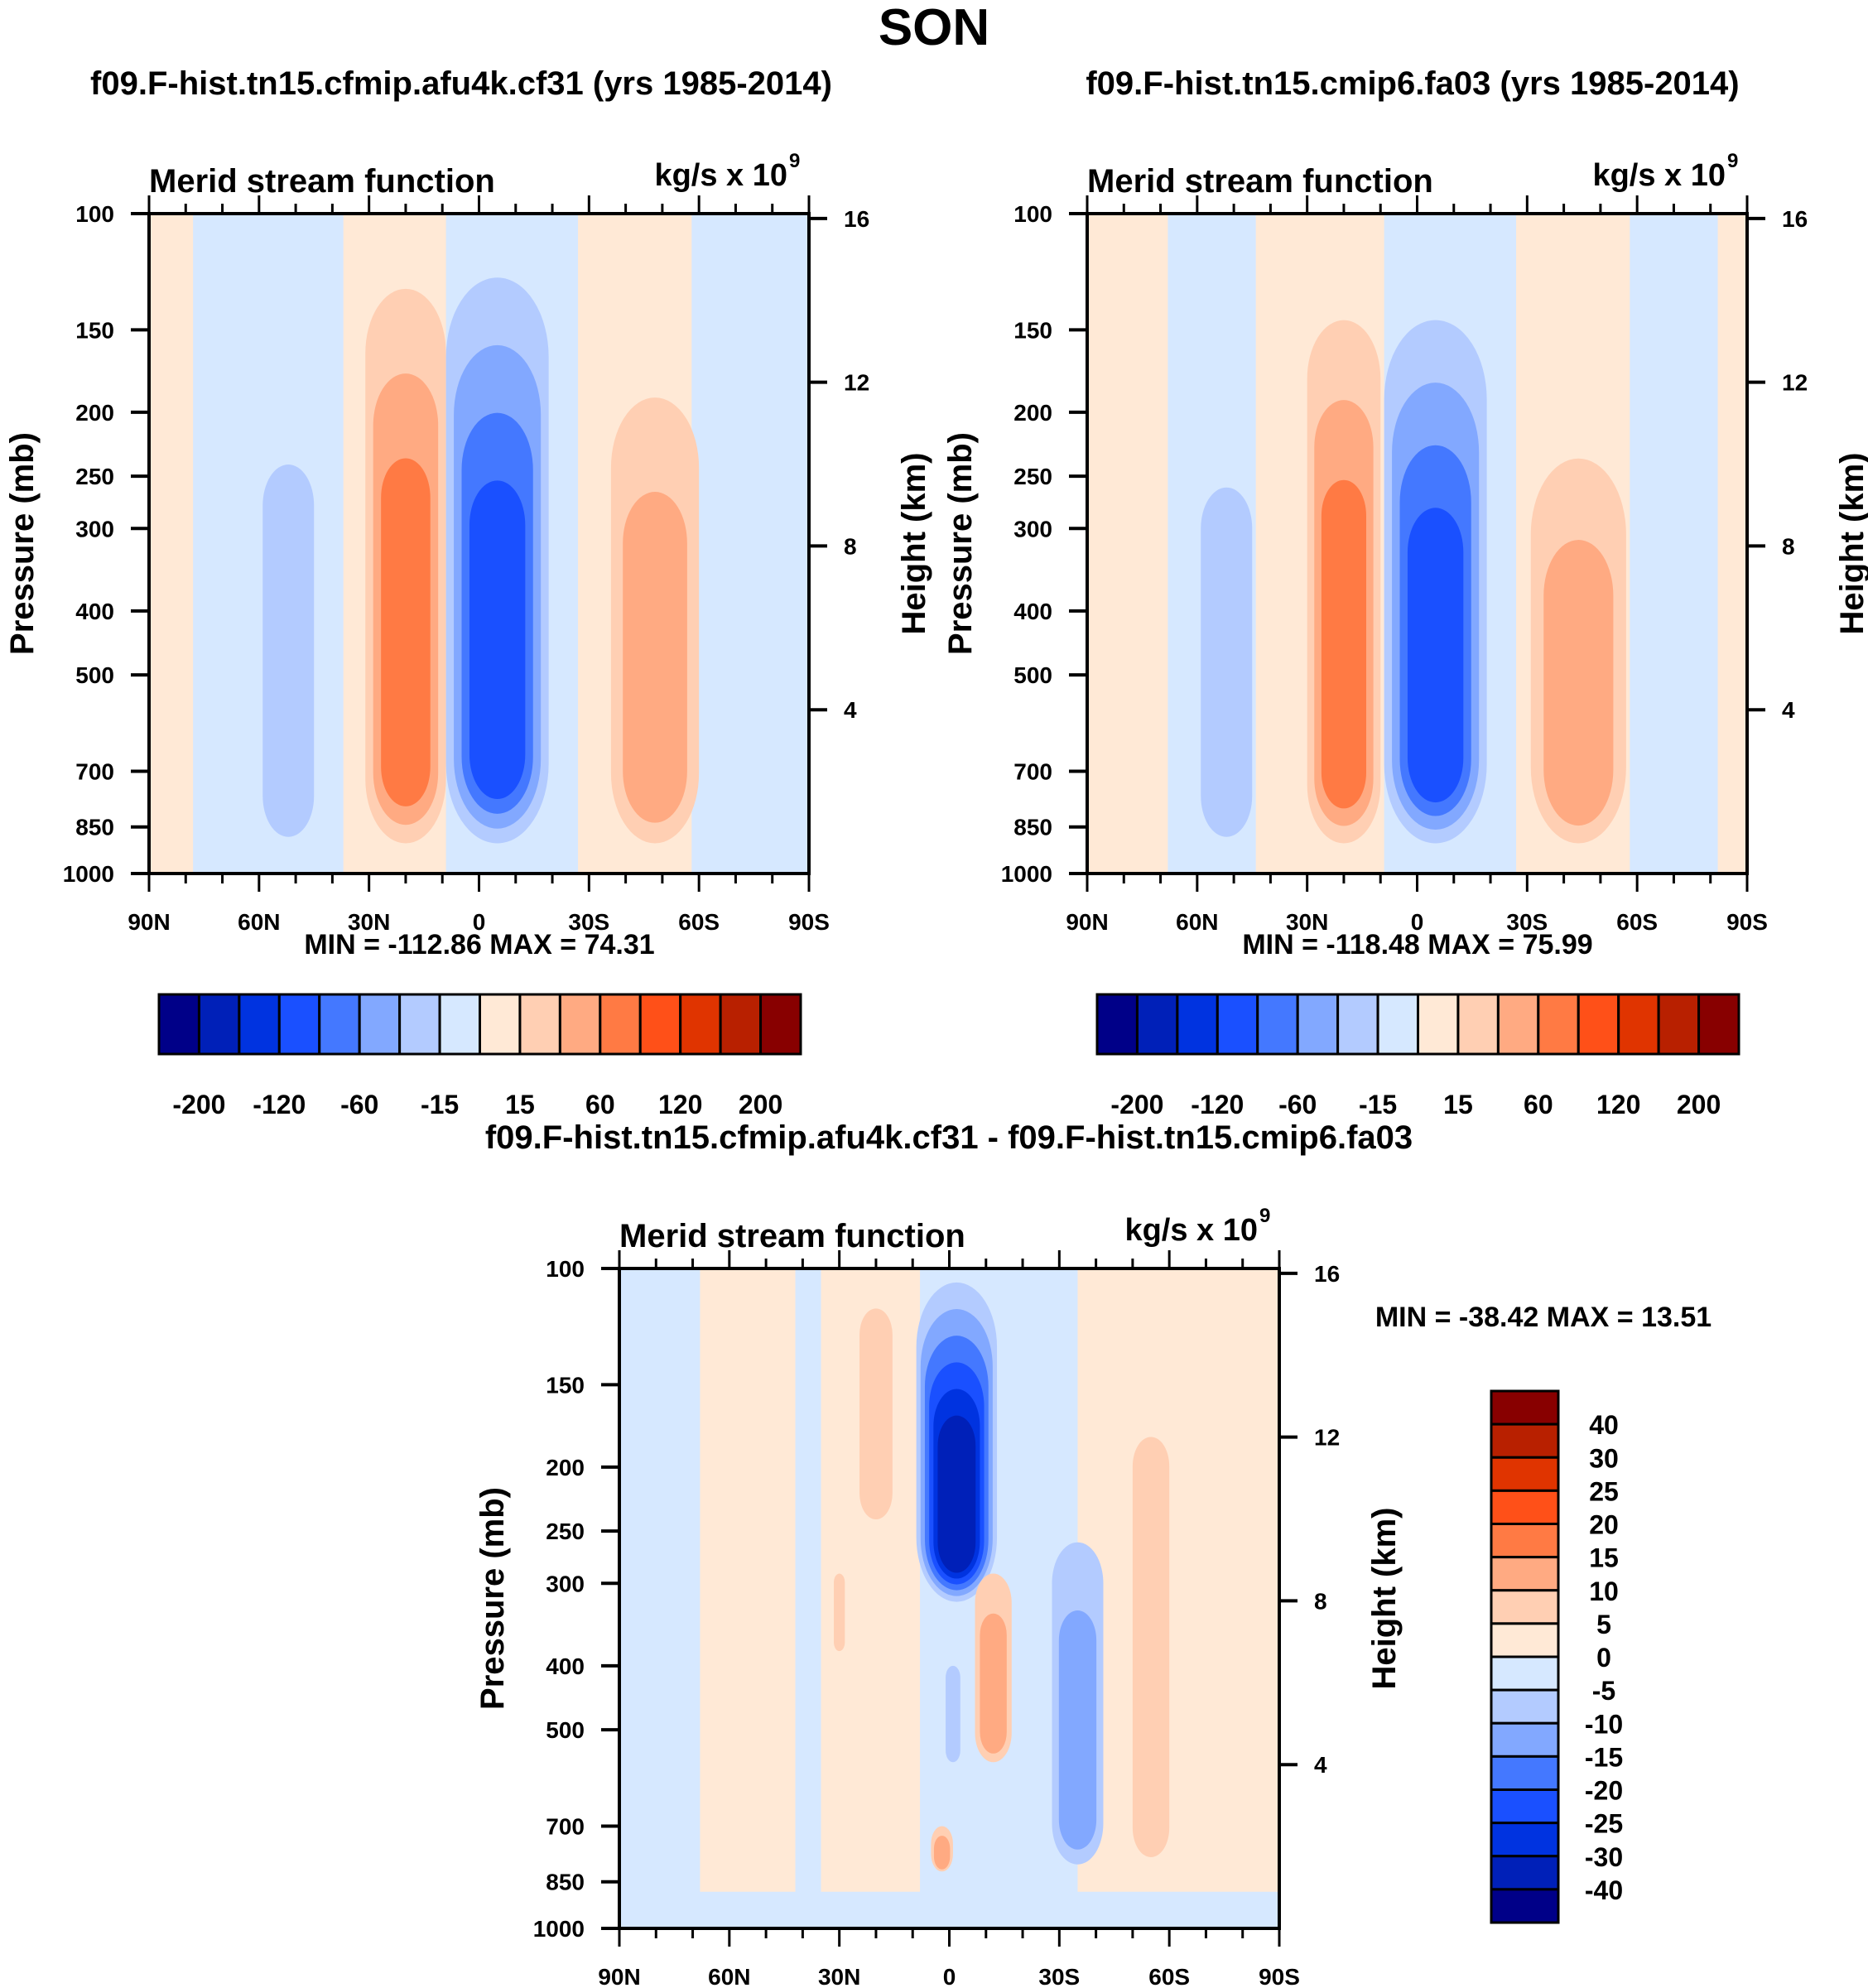 This screenshot has height=1988, width=1868. I want to click on y-axis-label: Pressure (mb), so click(492, 1598).